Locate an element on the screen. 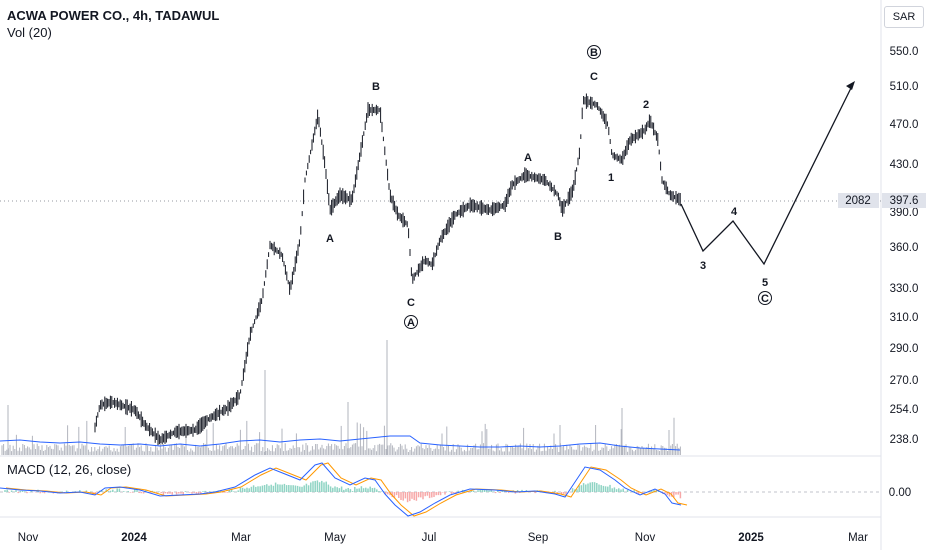 The width and height of the screenshot is (932, 550). macd-signal-line is located at coordinates (346, 489).